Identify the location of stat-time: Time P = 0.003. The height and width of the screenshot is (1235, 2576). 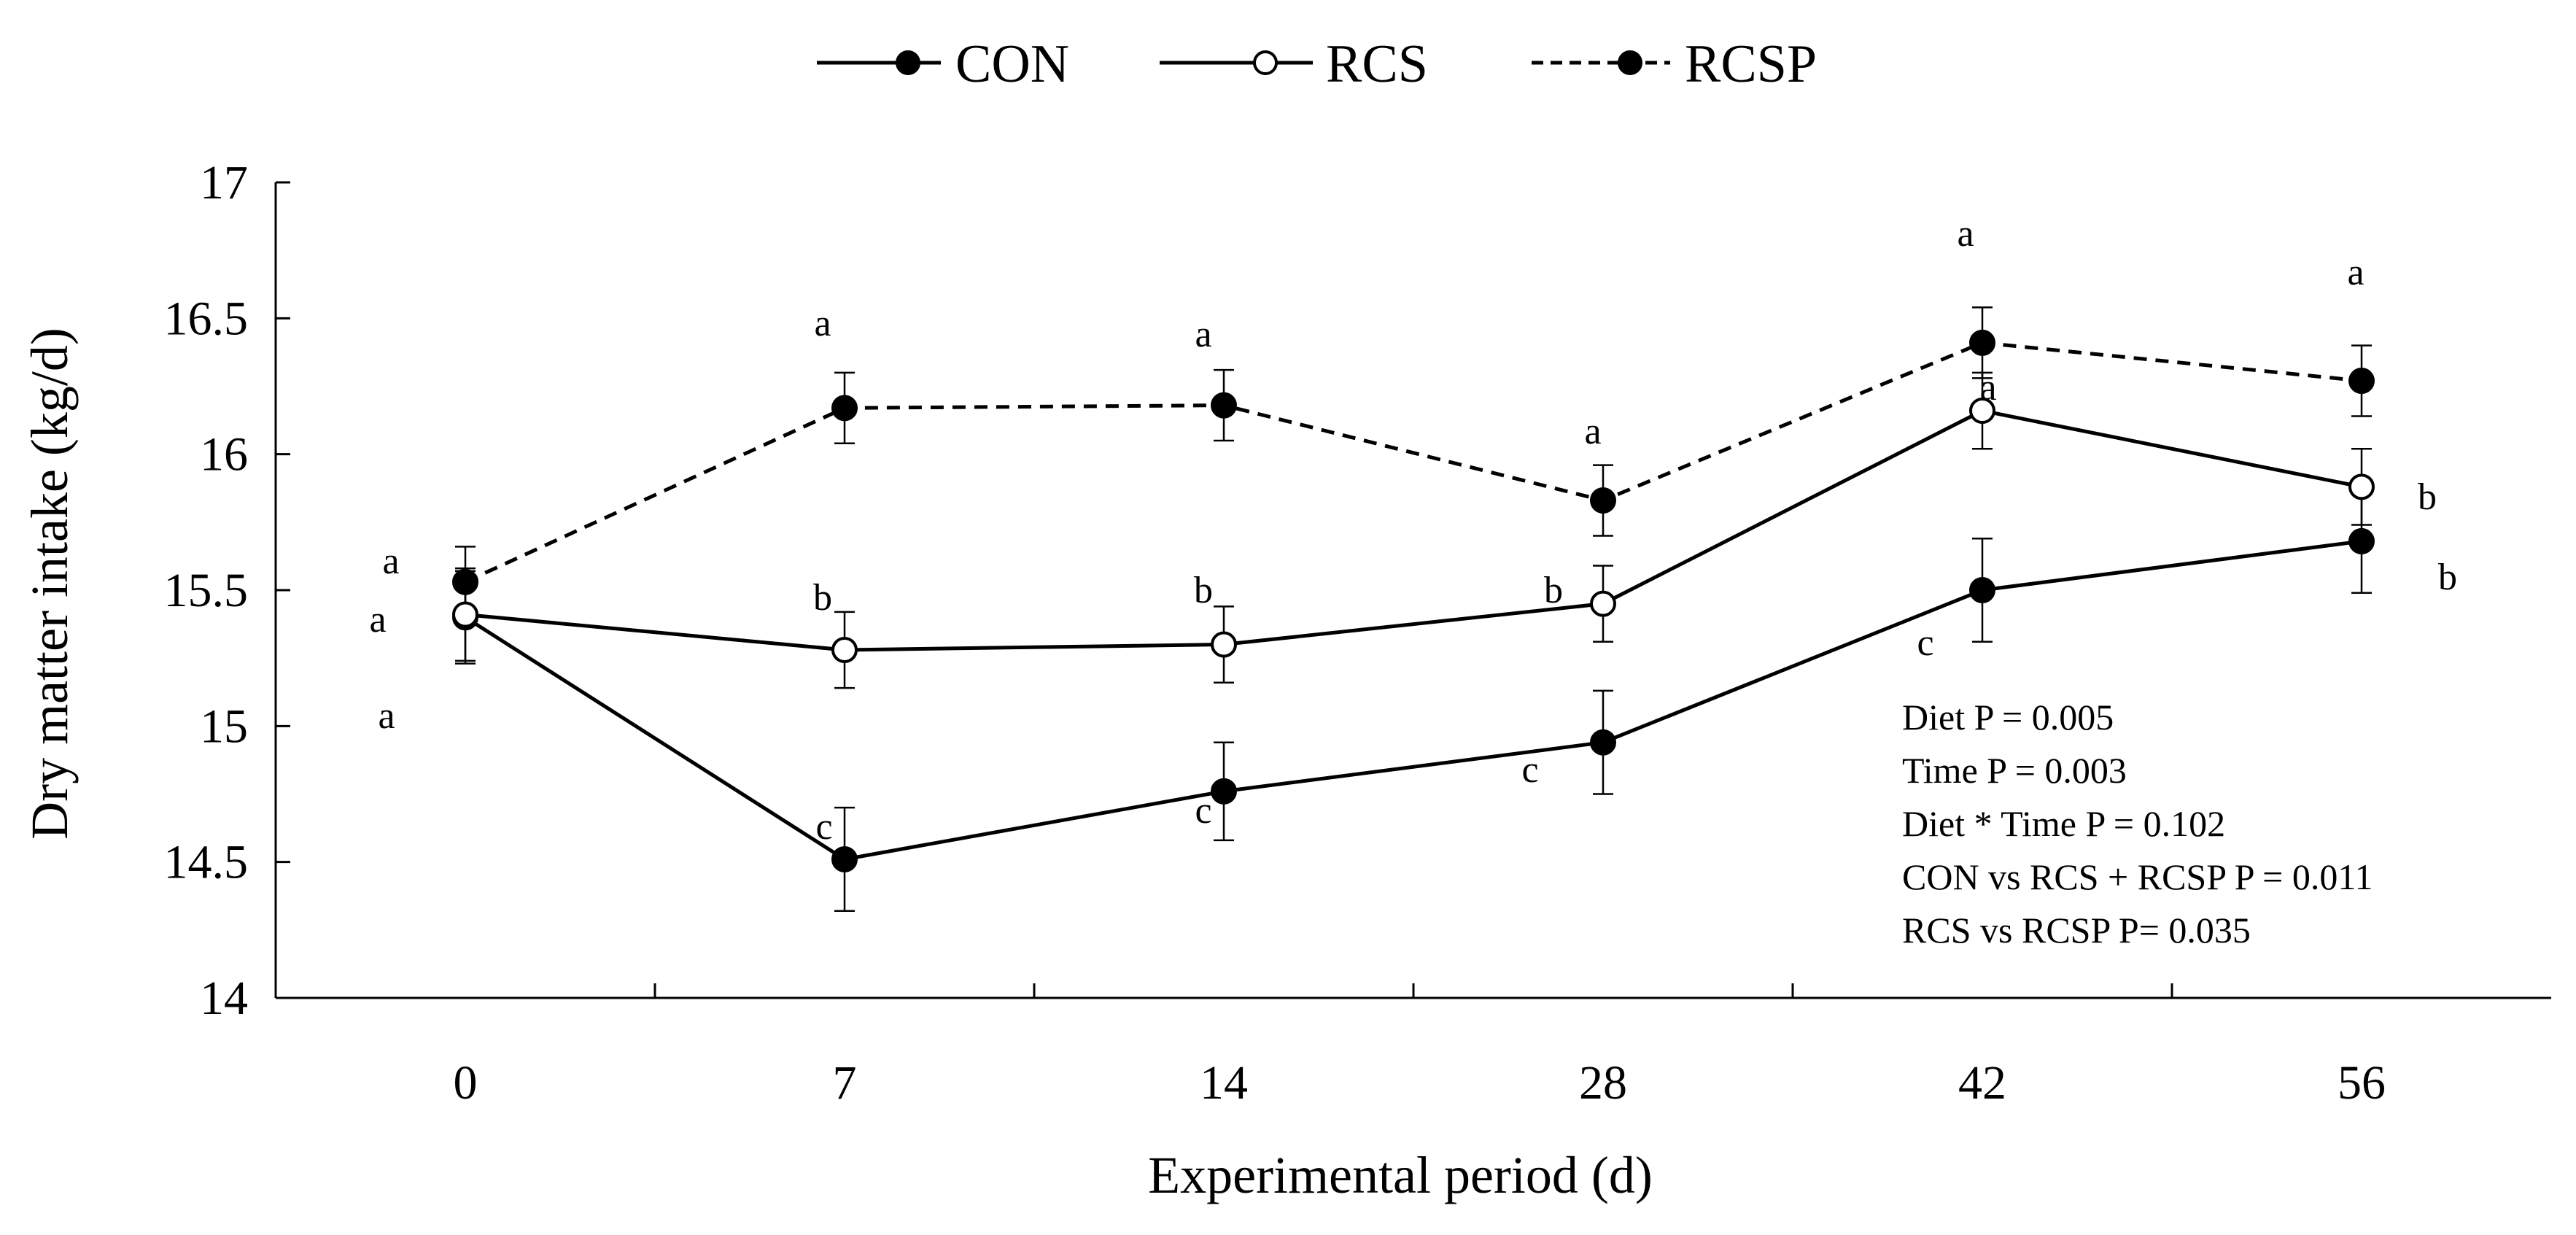
(2015, 770).